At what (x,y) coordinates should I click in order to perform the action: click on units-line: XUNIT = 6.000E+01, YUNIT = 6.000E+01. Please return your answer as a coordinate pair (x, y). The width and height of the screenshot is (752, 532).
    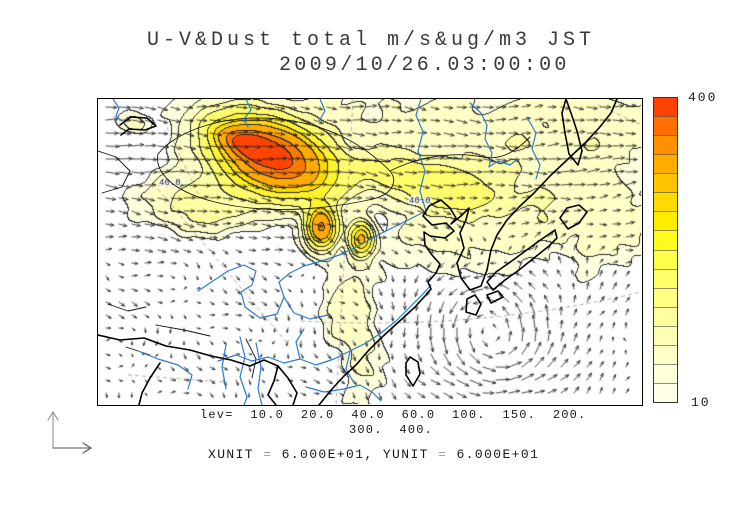
    Looking at the image, I should click on (373, 454).